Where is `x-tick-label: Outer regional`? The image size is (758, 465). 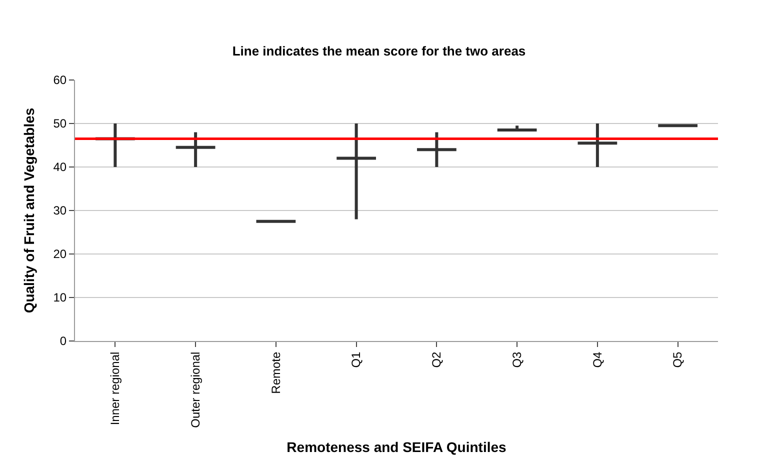
x-tick-label: Outer regional is located at coordinates (195, 390).